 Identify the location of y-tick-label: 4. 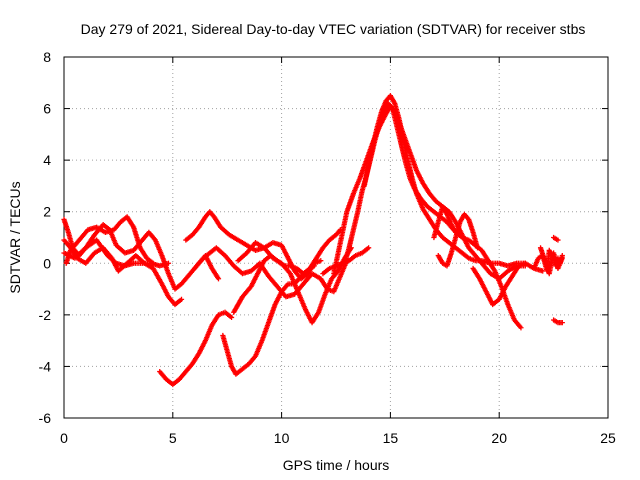
(47, 160).